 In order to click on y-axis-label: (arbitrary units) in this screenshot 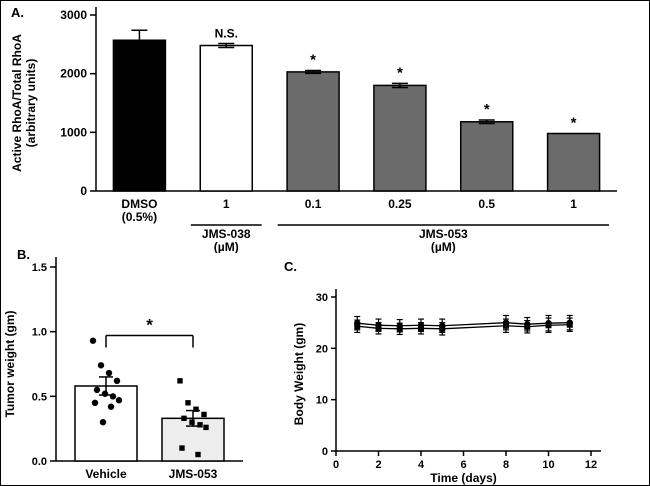, I will do `click(31, 103)`.